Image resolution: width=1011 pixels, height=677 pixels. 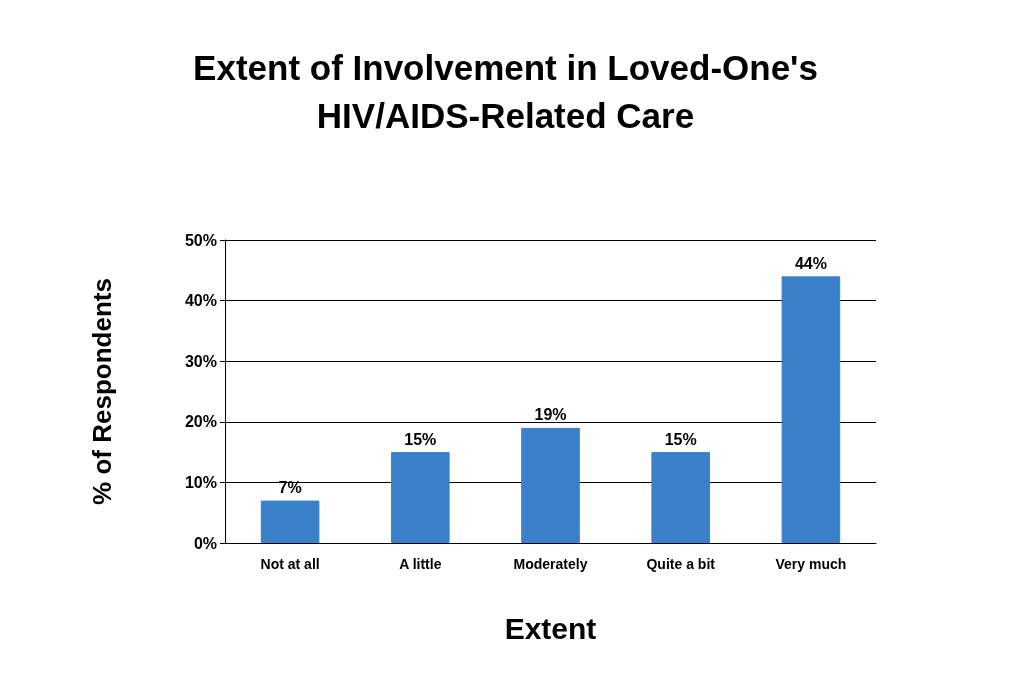 What do you see at coordinates (290, 564) in the screenshot?
I see `x-tick-label: Not at all` at bounding box center [290, 564].